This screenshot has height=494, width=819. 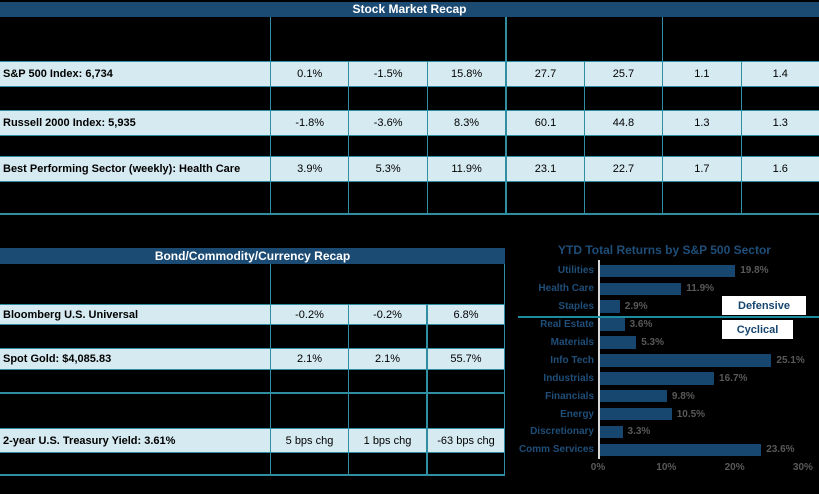 I want to click on chart-bar-row: Materials 5.3%, so click(x=664, y=343).